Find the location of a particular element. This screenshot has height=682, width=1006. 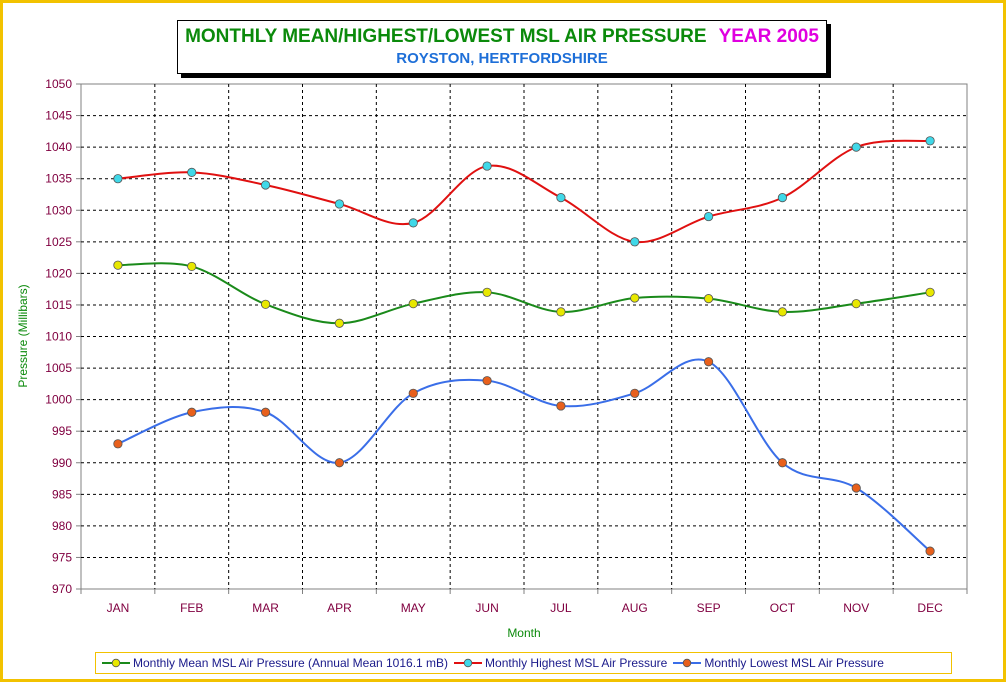

x-tick-label: JUN is located at coordinates (486, 608).